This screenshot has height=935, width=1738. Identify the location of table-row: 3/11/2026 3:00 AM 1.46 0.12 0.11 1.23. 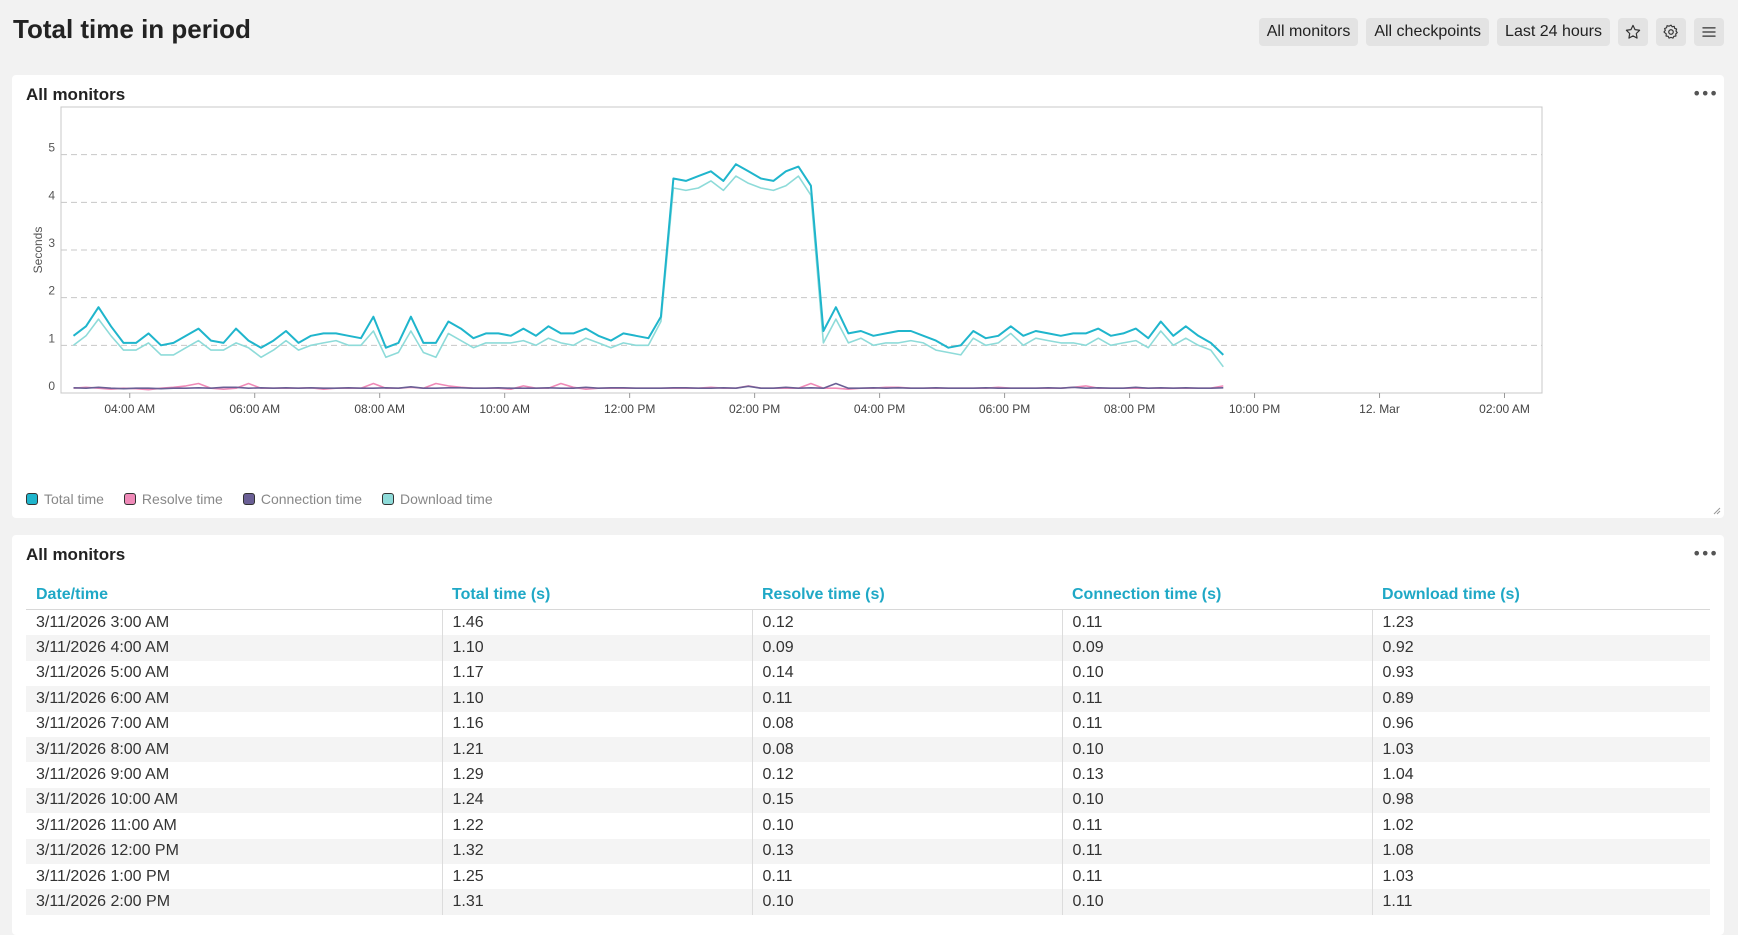
(868, 622).